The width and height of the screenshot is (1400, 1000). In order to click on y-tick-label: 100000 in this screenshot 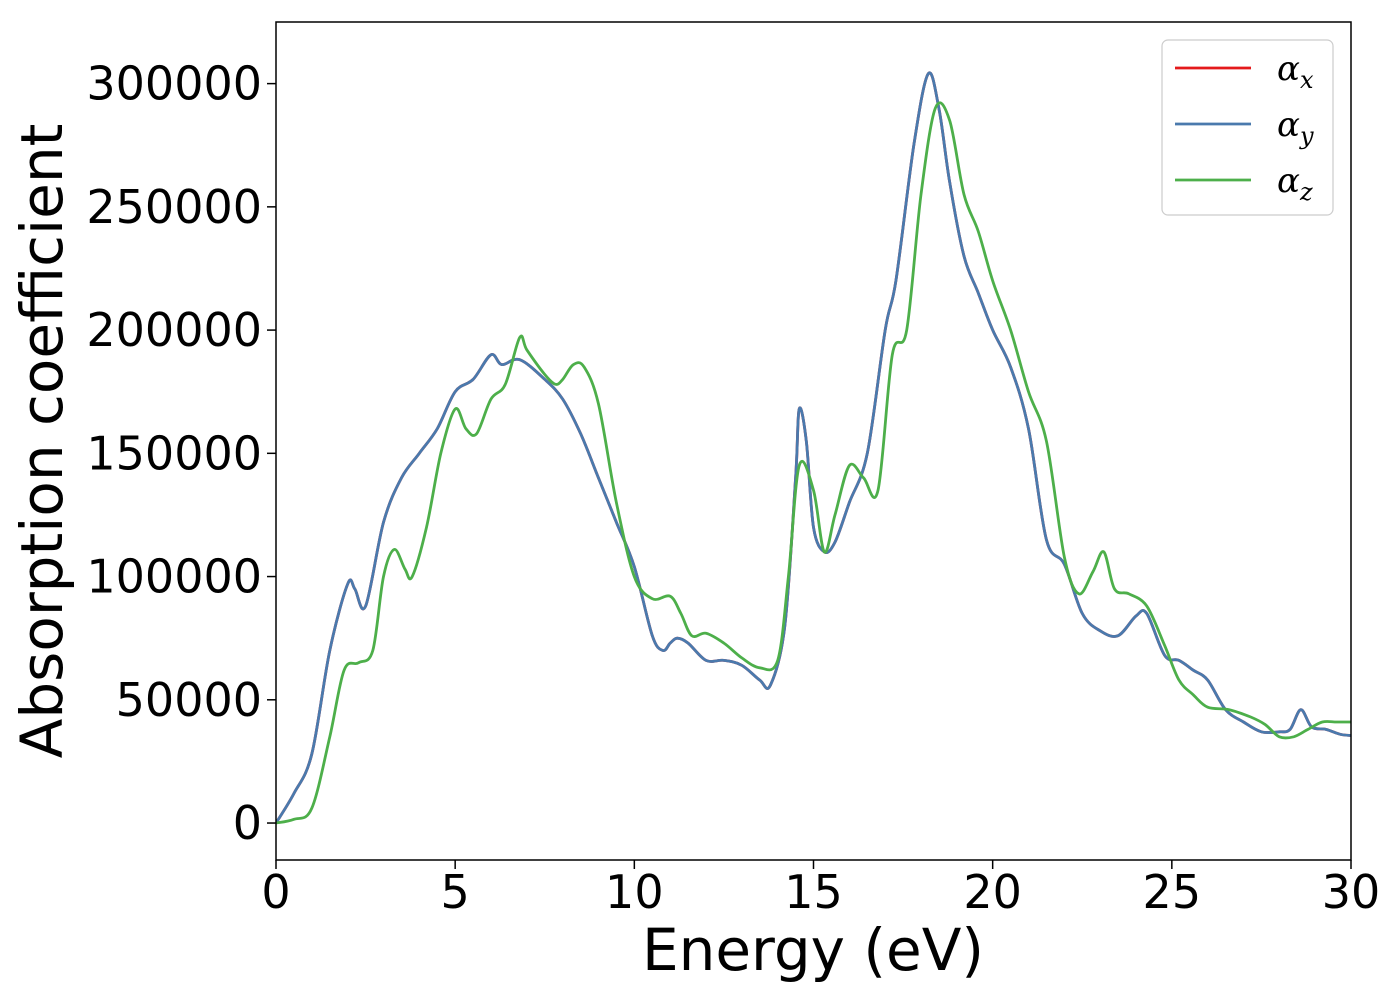, I will do `click(174, 577)`.